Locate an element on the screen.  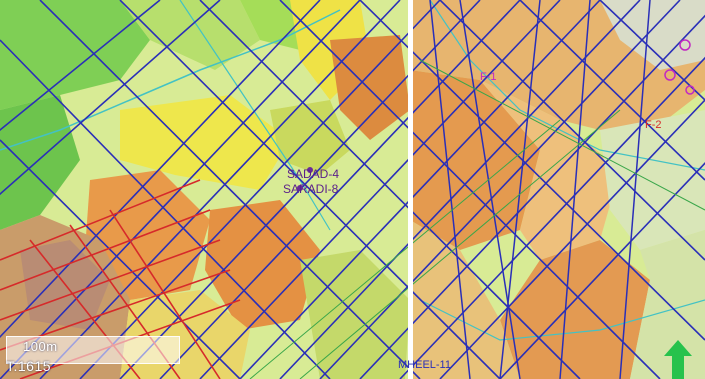
map-label-well-1: SADAD-4 is located at coordinates (313, 174).